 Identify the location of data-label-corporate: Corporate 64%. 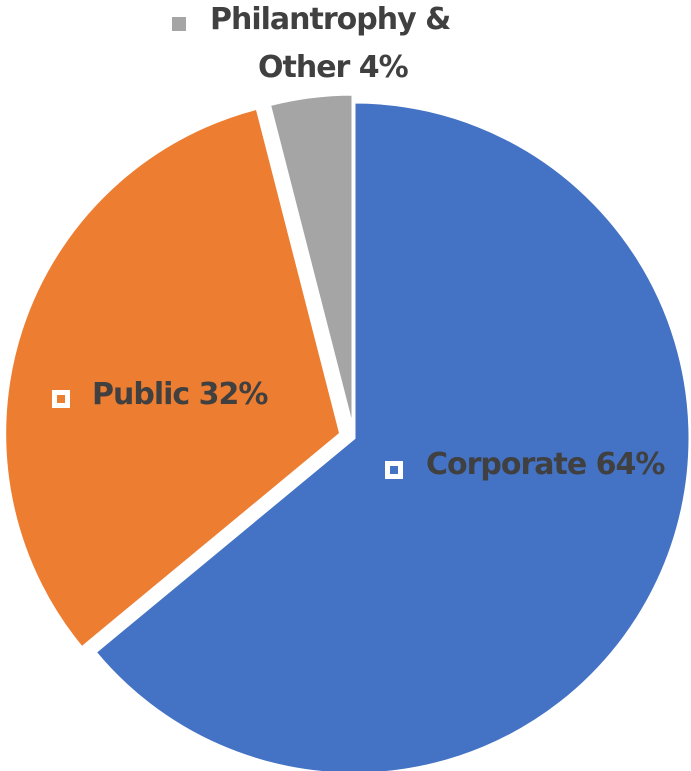
(545, 464).